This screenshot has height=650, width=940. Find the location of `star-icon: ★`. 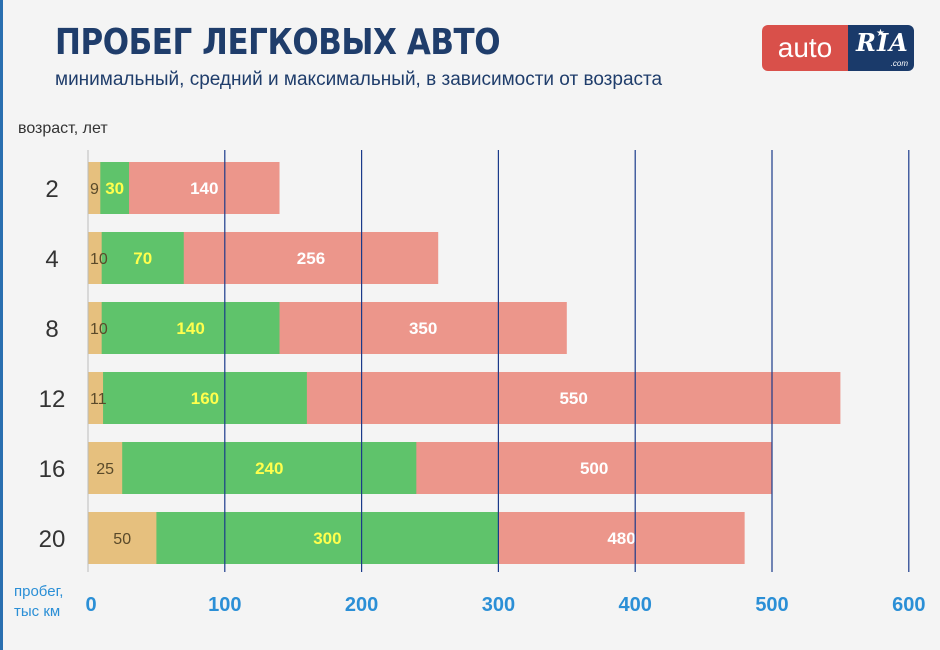

star-icon: ★ is located at coordinates (880, 33).